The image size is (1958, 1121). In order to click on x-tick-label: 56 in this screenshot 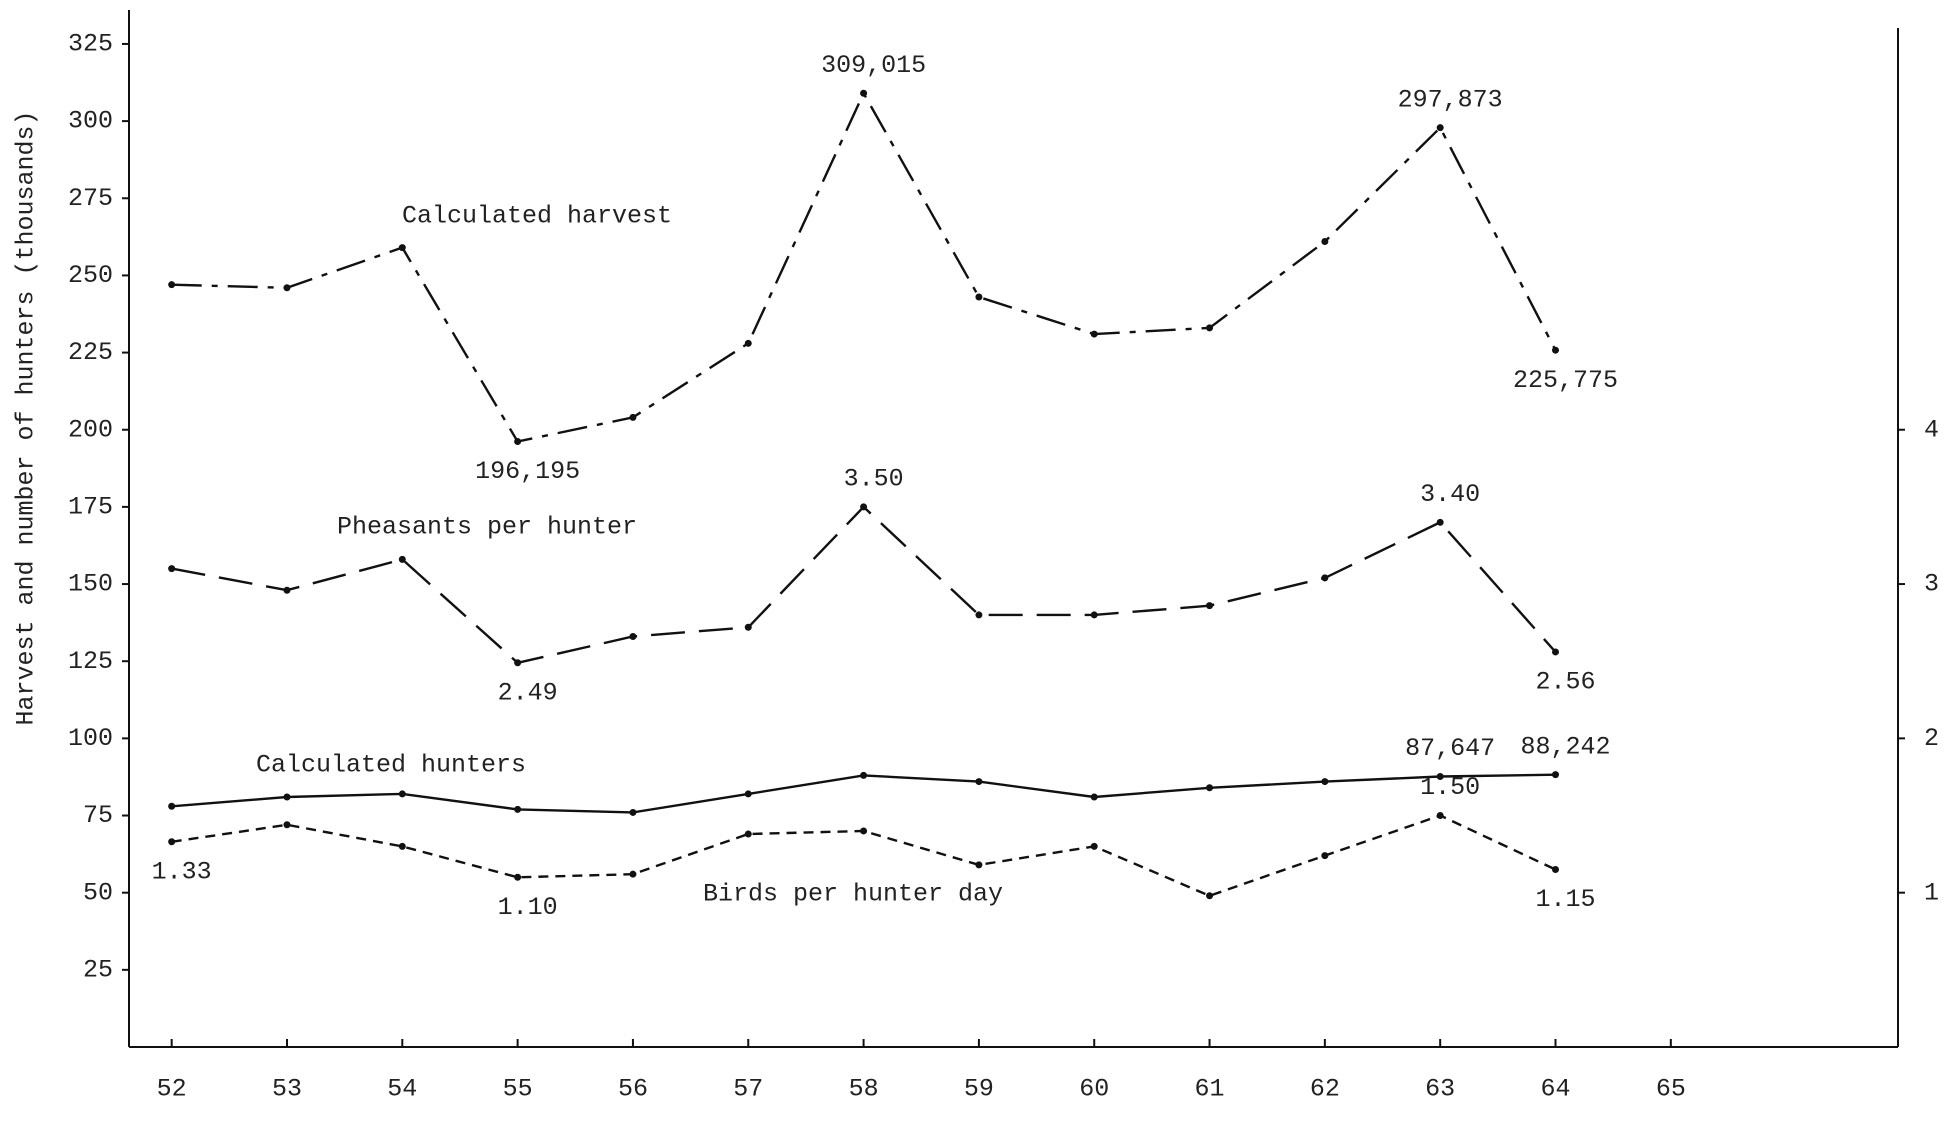, I will do `click(633, 1089)`.